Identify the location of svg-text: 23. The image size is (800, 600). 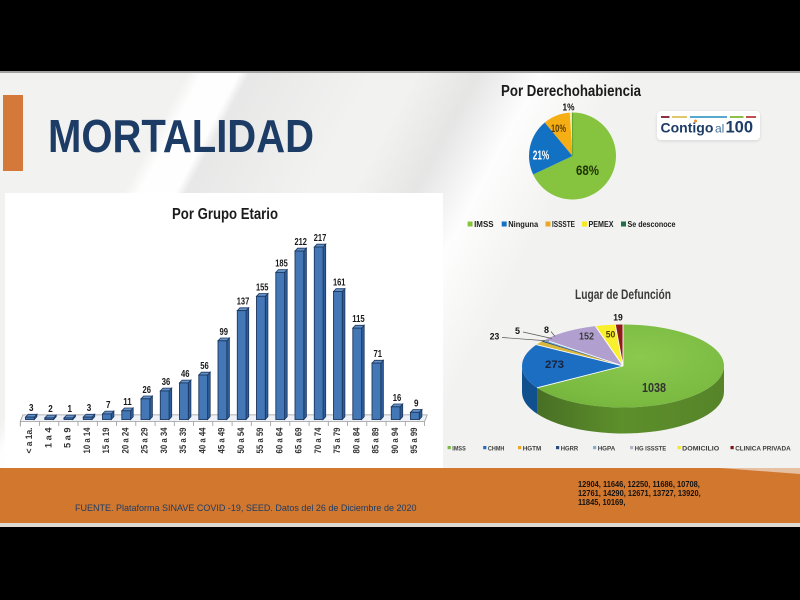
(495, 337).